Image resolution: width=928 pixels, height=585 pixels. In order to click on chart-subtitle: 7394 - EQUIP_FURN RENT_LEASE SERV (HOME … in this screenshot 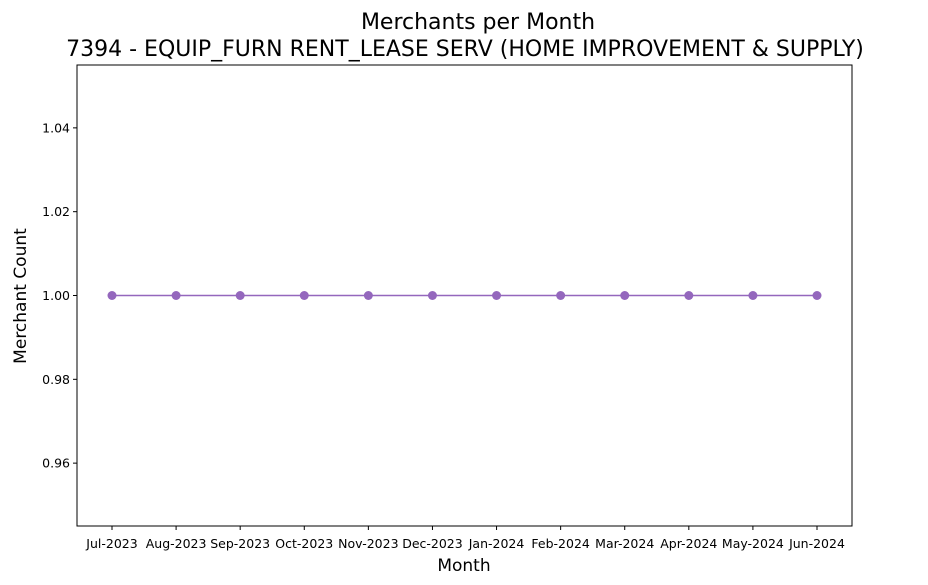, I will do `click(465, 49)`.